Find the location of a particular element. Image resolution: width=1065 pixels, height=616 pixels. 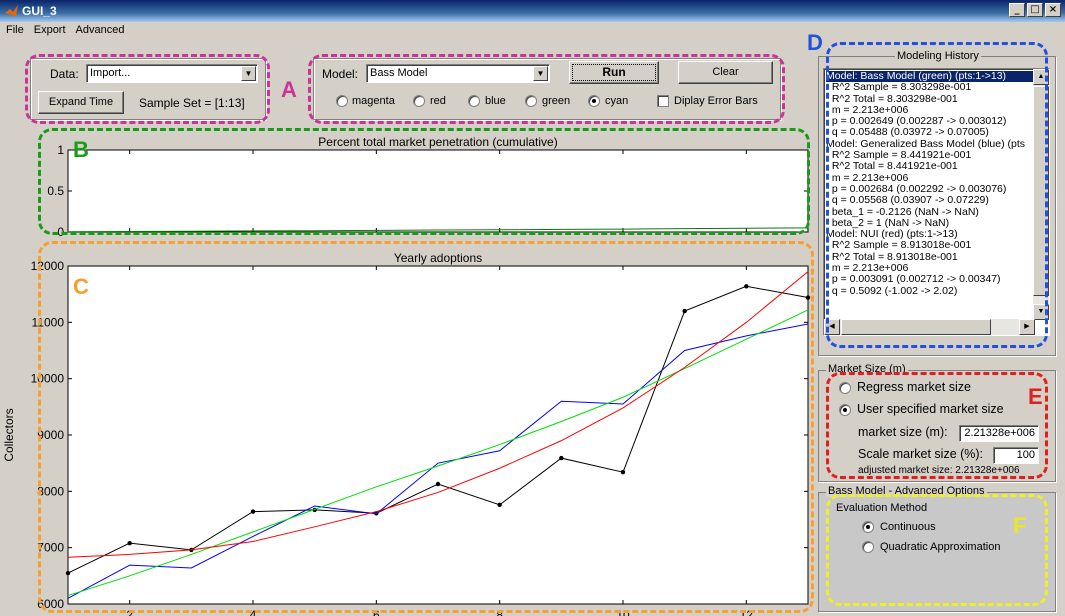

color-label-green: green is located at coordinates (556, 101).